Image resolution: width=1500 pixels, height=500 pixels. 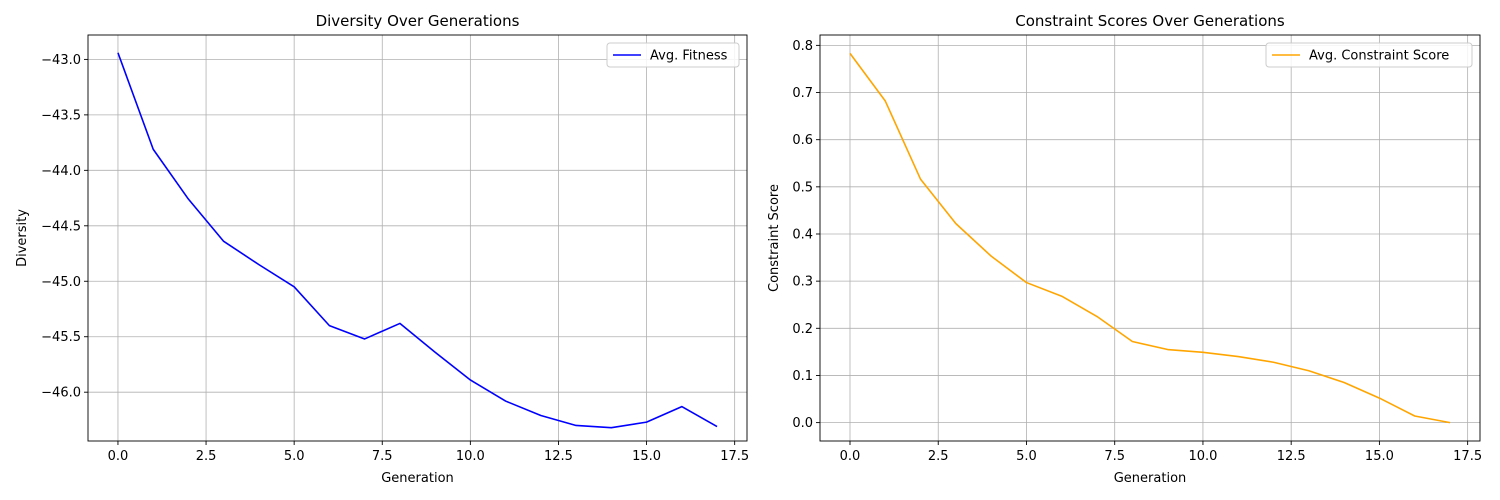 I want to click on y-tick-label: 0.0, so click(x=802, y=423).